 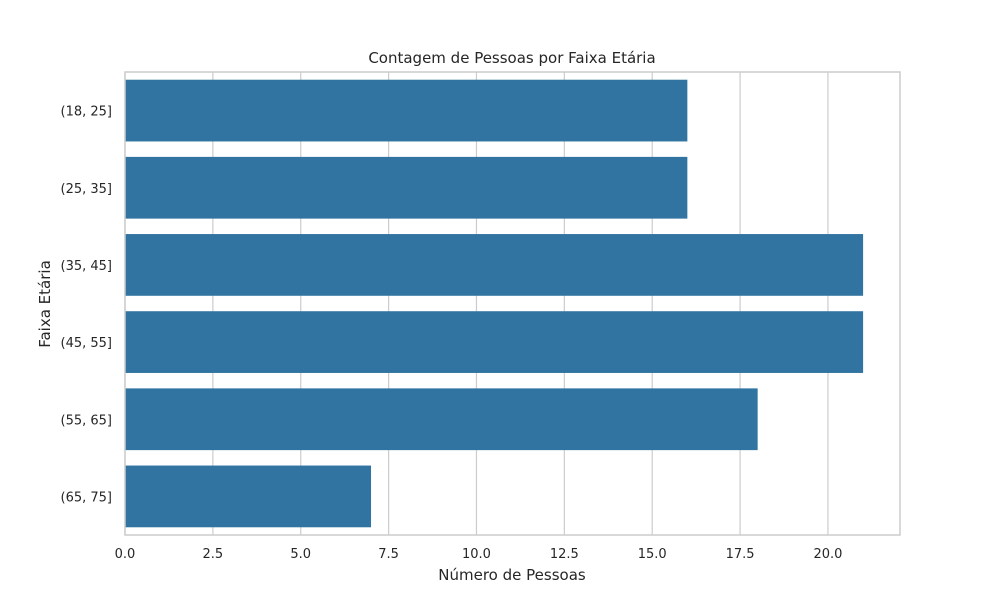 I want to click on x-tick-label: 0.0, so click(x=125, y=554).